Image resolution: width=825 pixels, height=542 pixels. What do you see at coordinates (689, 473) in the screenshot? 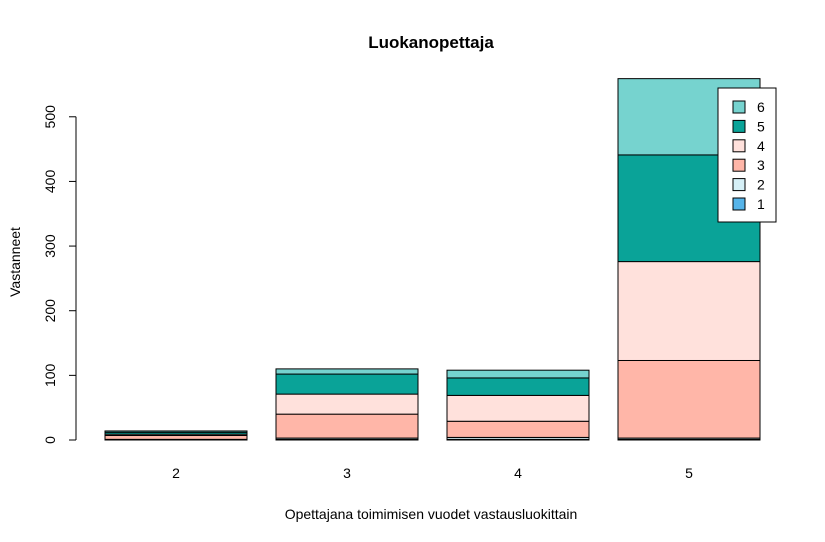
I see `x-tick-label: 5` at bounding box center [689, 473].